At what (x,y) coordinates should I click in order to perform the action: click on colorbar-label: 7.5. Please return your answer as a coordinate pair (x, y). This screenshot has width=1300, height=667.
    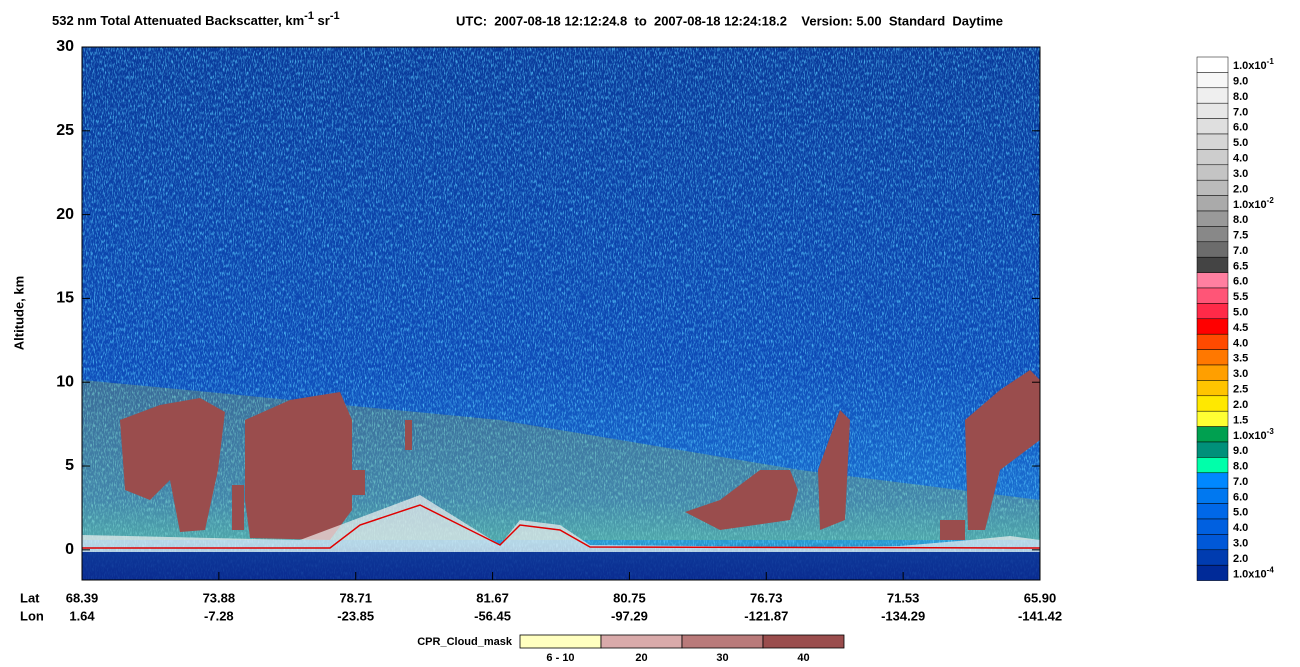
    Looking at the image, I should click on (1240, 236).